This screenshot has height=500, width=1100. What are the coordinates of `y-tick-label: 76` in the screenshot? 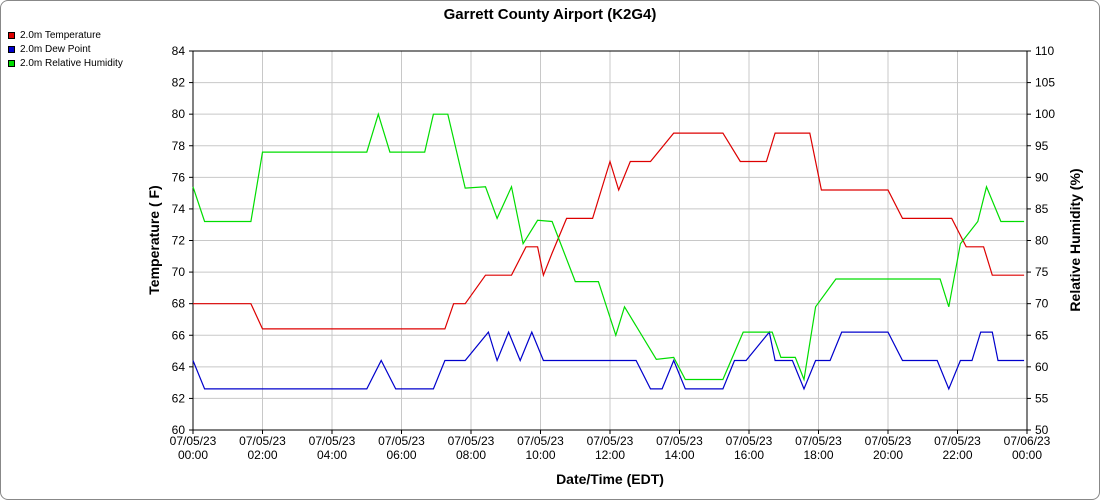 It's located at (179, 177).